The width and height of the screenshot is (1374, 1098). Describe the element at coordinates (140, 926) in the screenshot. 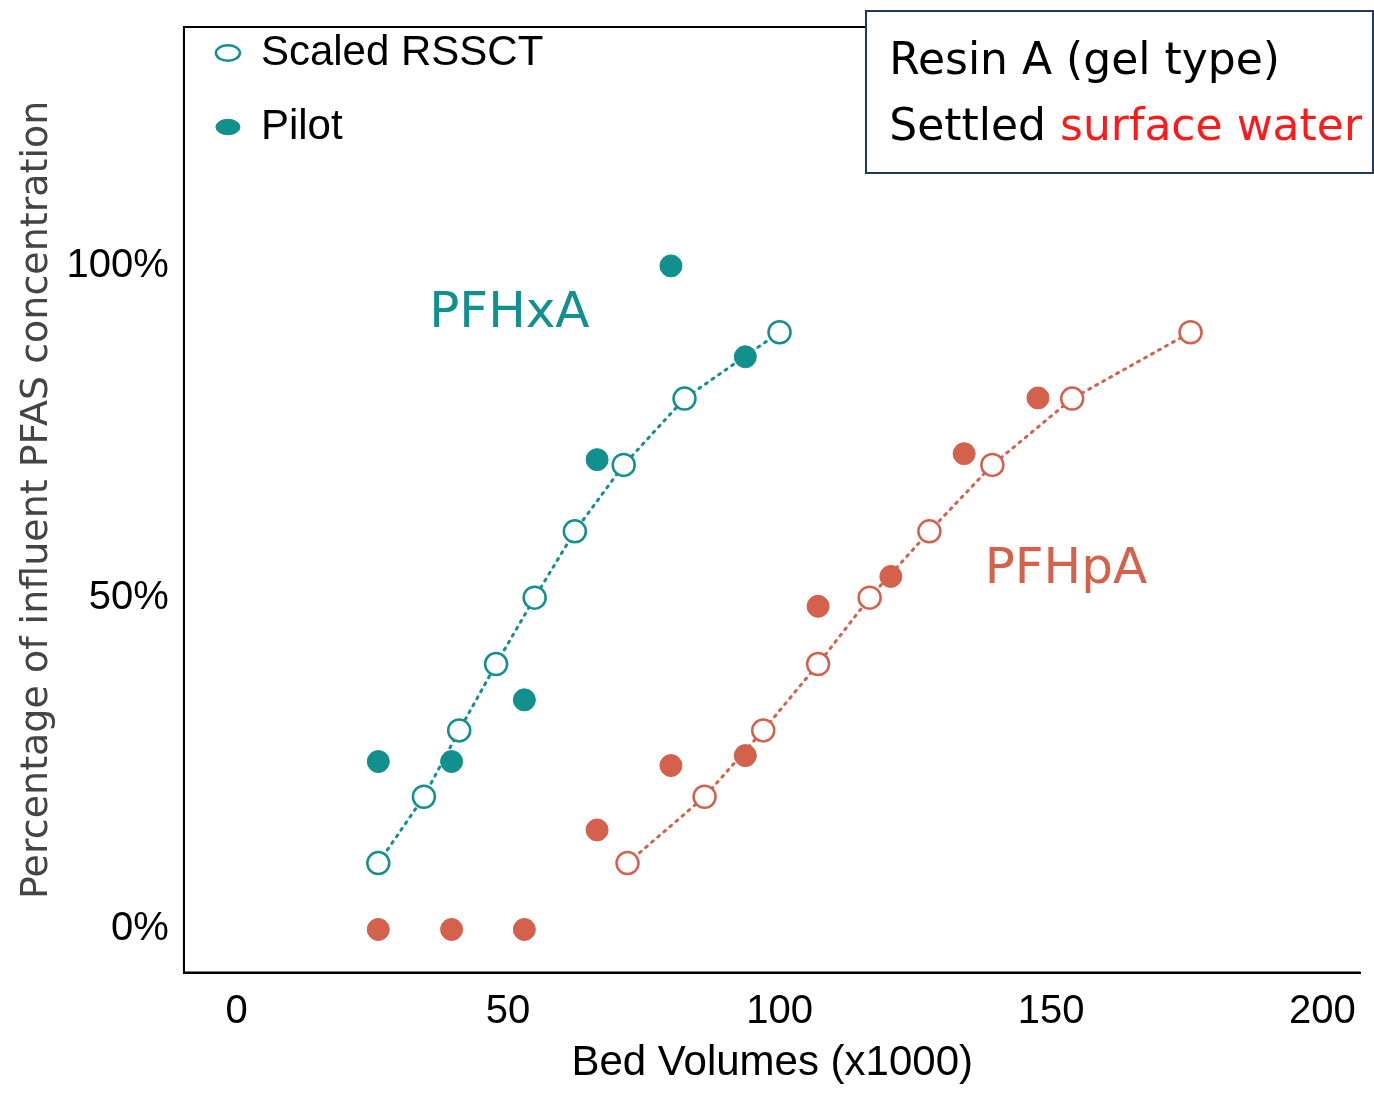

I see `y-tick-label: 0%` at that location.